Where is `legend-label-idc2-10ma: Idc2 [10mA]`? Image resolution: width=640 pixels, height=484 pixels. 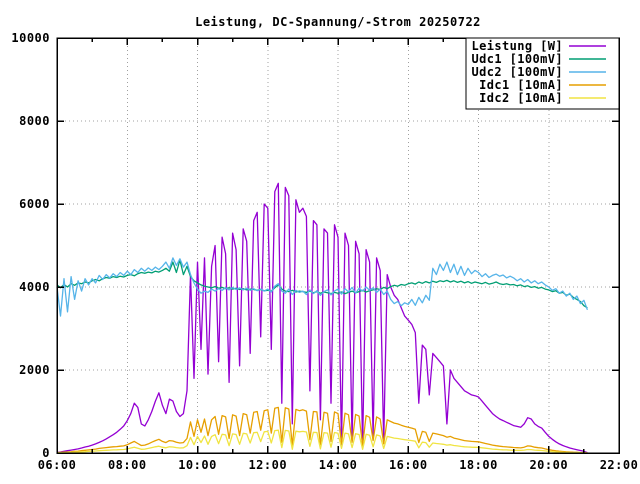
legend-label-idc2-10ma: Idc2 [10mA] is located at coordinates (521, 98).